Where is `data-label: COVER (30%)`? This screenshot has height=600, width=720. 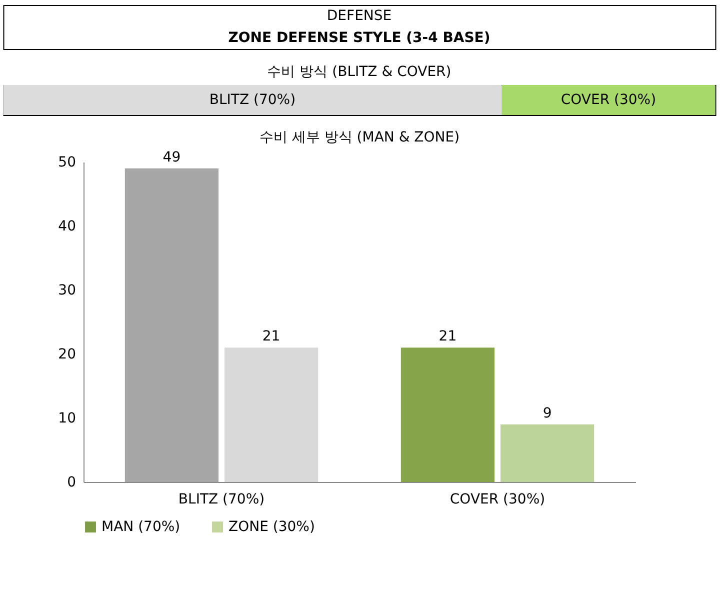
data-label: COVER (30%) is located at coordinates (608, 100).